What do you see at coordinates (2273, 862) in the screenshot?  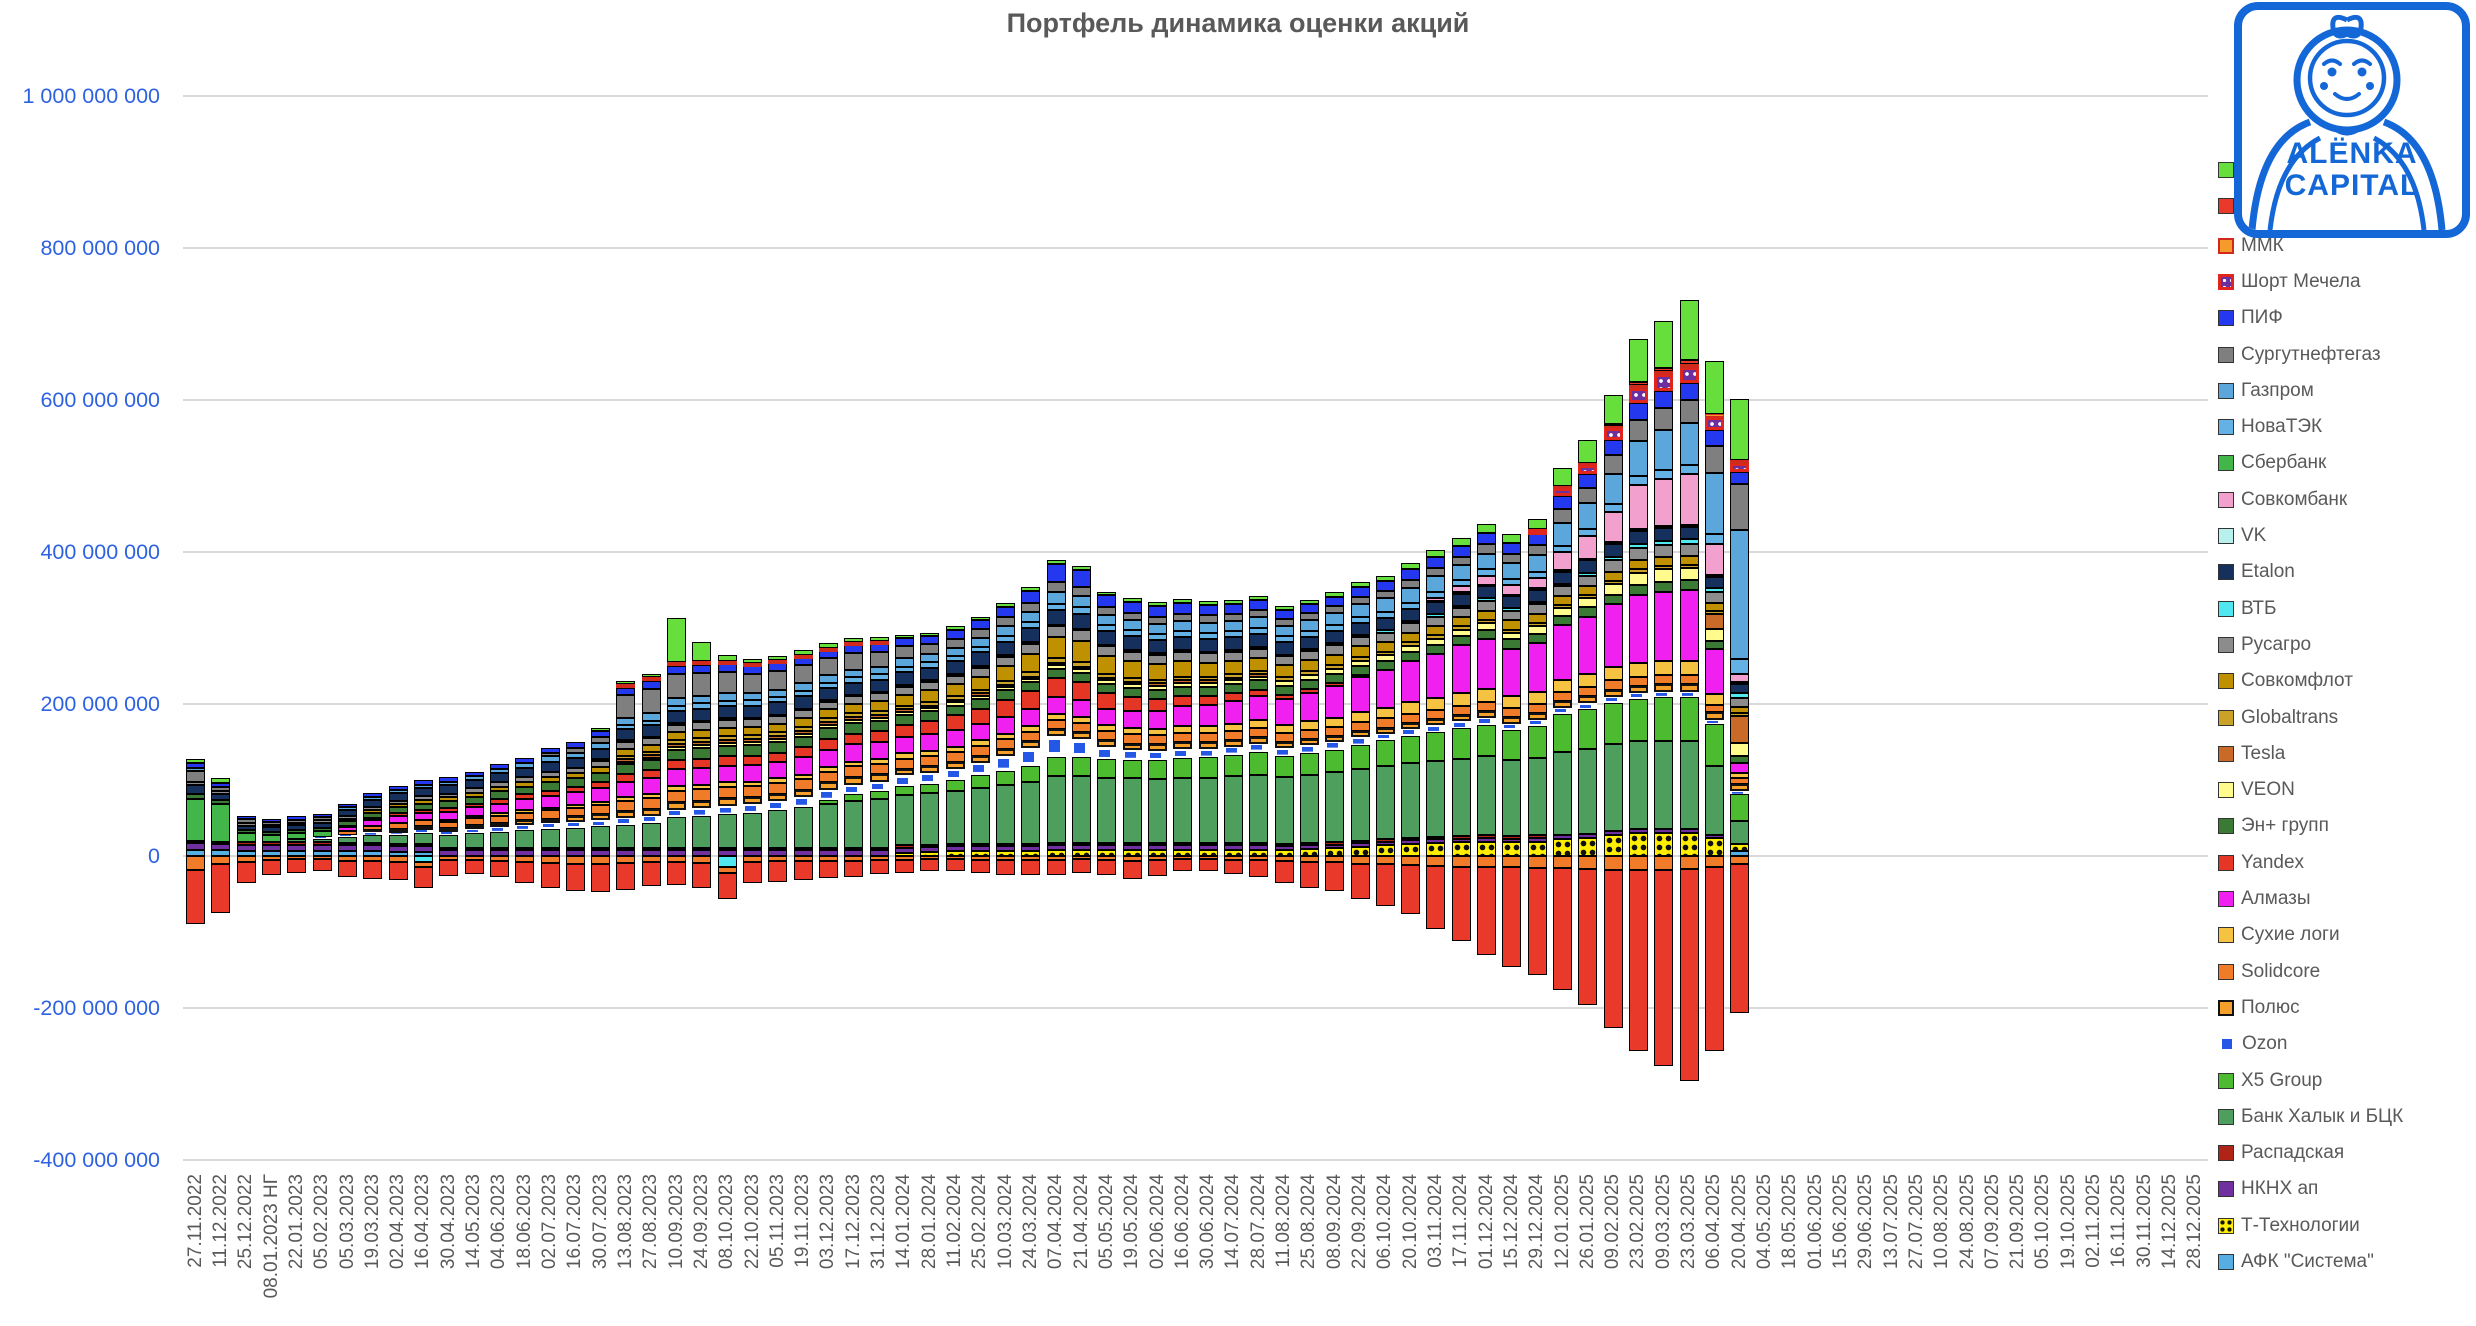 I see `legend-label-yandex: Yandex` at bounding box center [2273, 862].